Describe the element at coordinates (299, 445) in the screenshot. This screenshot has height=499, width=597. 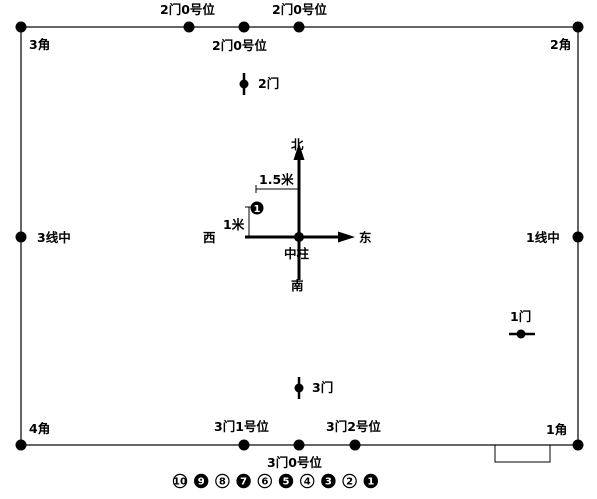
I see `gate3-0-point` at that location.